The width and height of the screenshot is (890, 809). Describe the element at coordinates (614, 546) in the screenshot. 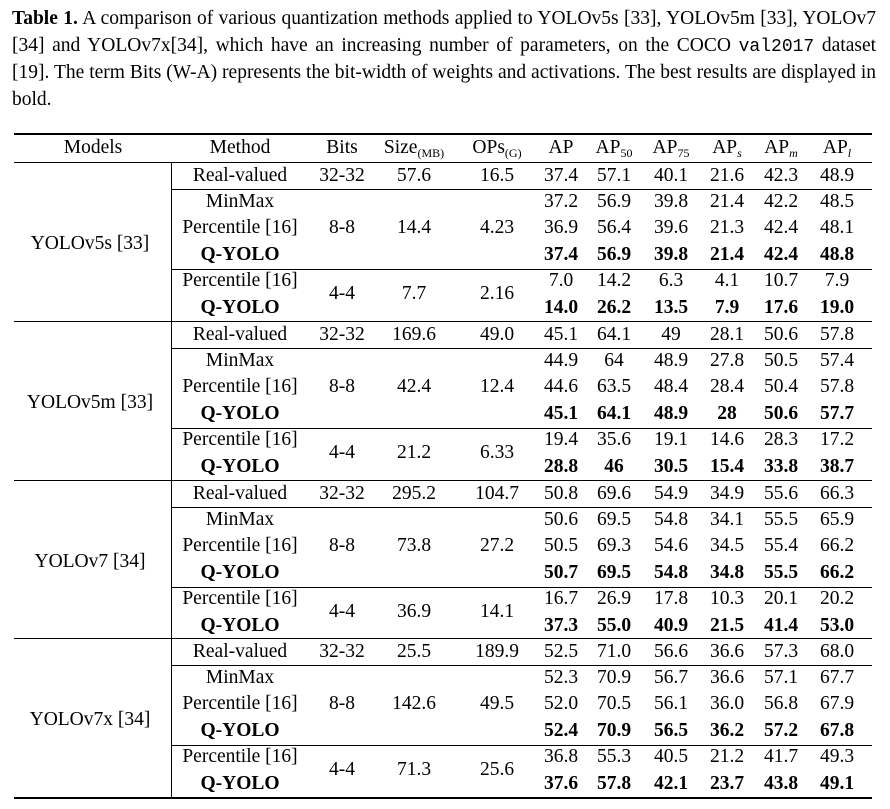

I see `metric-cell: 69.3` at that location.